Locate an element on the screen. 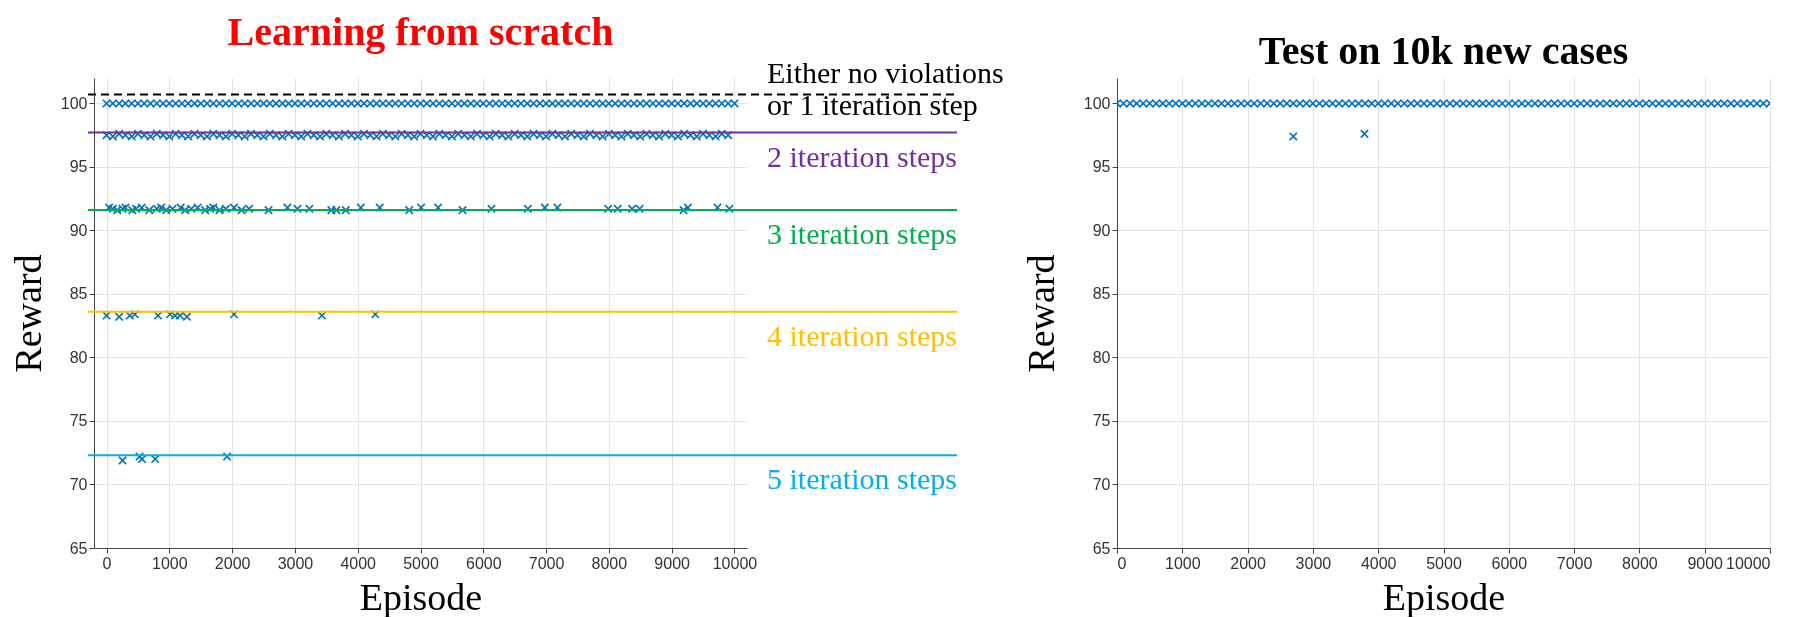  ref-line-label: Either no violations or 1 iteration step is located at coordinates (885, 88).